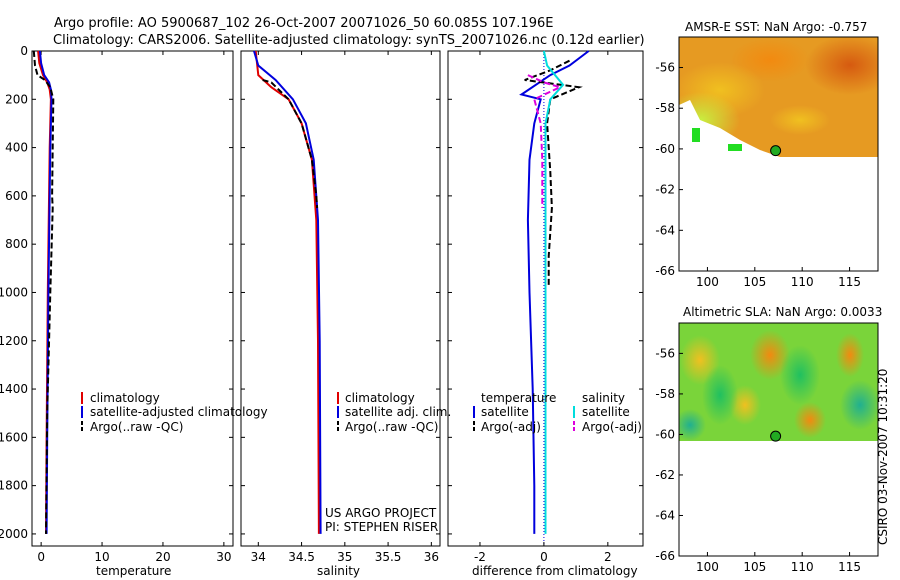  Describe the element at coordinates (776, 27) in the screenshot. I see `sst-map-title: AMSR-E SST: NaN Argo: -0.757` at that location.